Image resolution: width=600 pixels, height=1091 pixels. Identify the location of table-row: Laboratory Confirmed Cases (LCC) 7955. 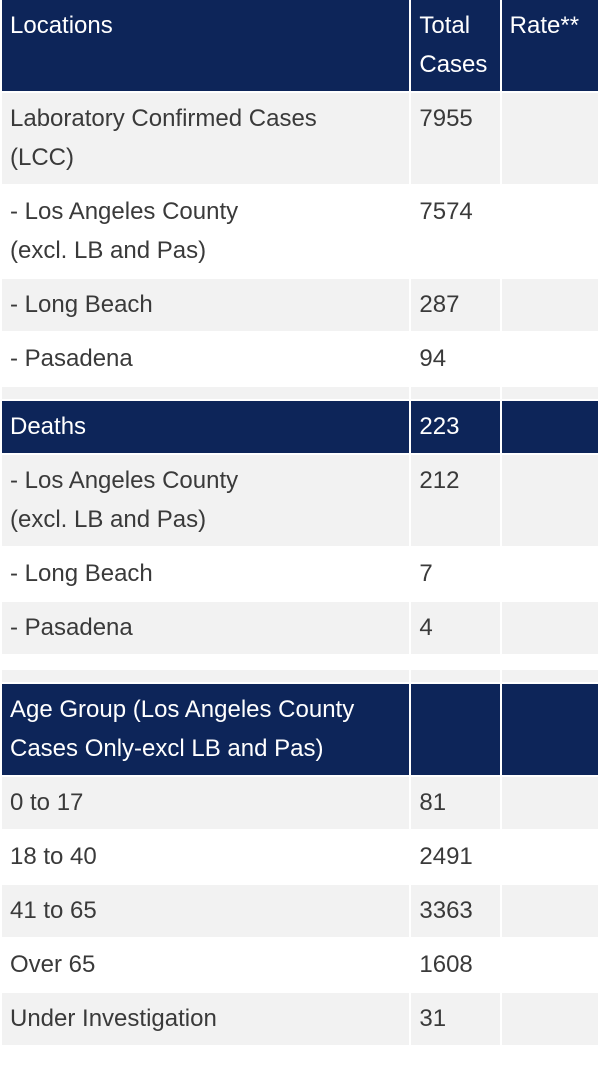
(300, 138).